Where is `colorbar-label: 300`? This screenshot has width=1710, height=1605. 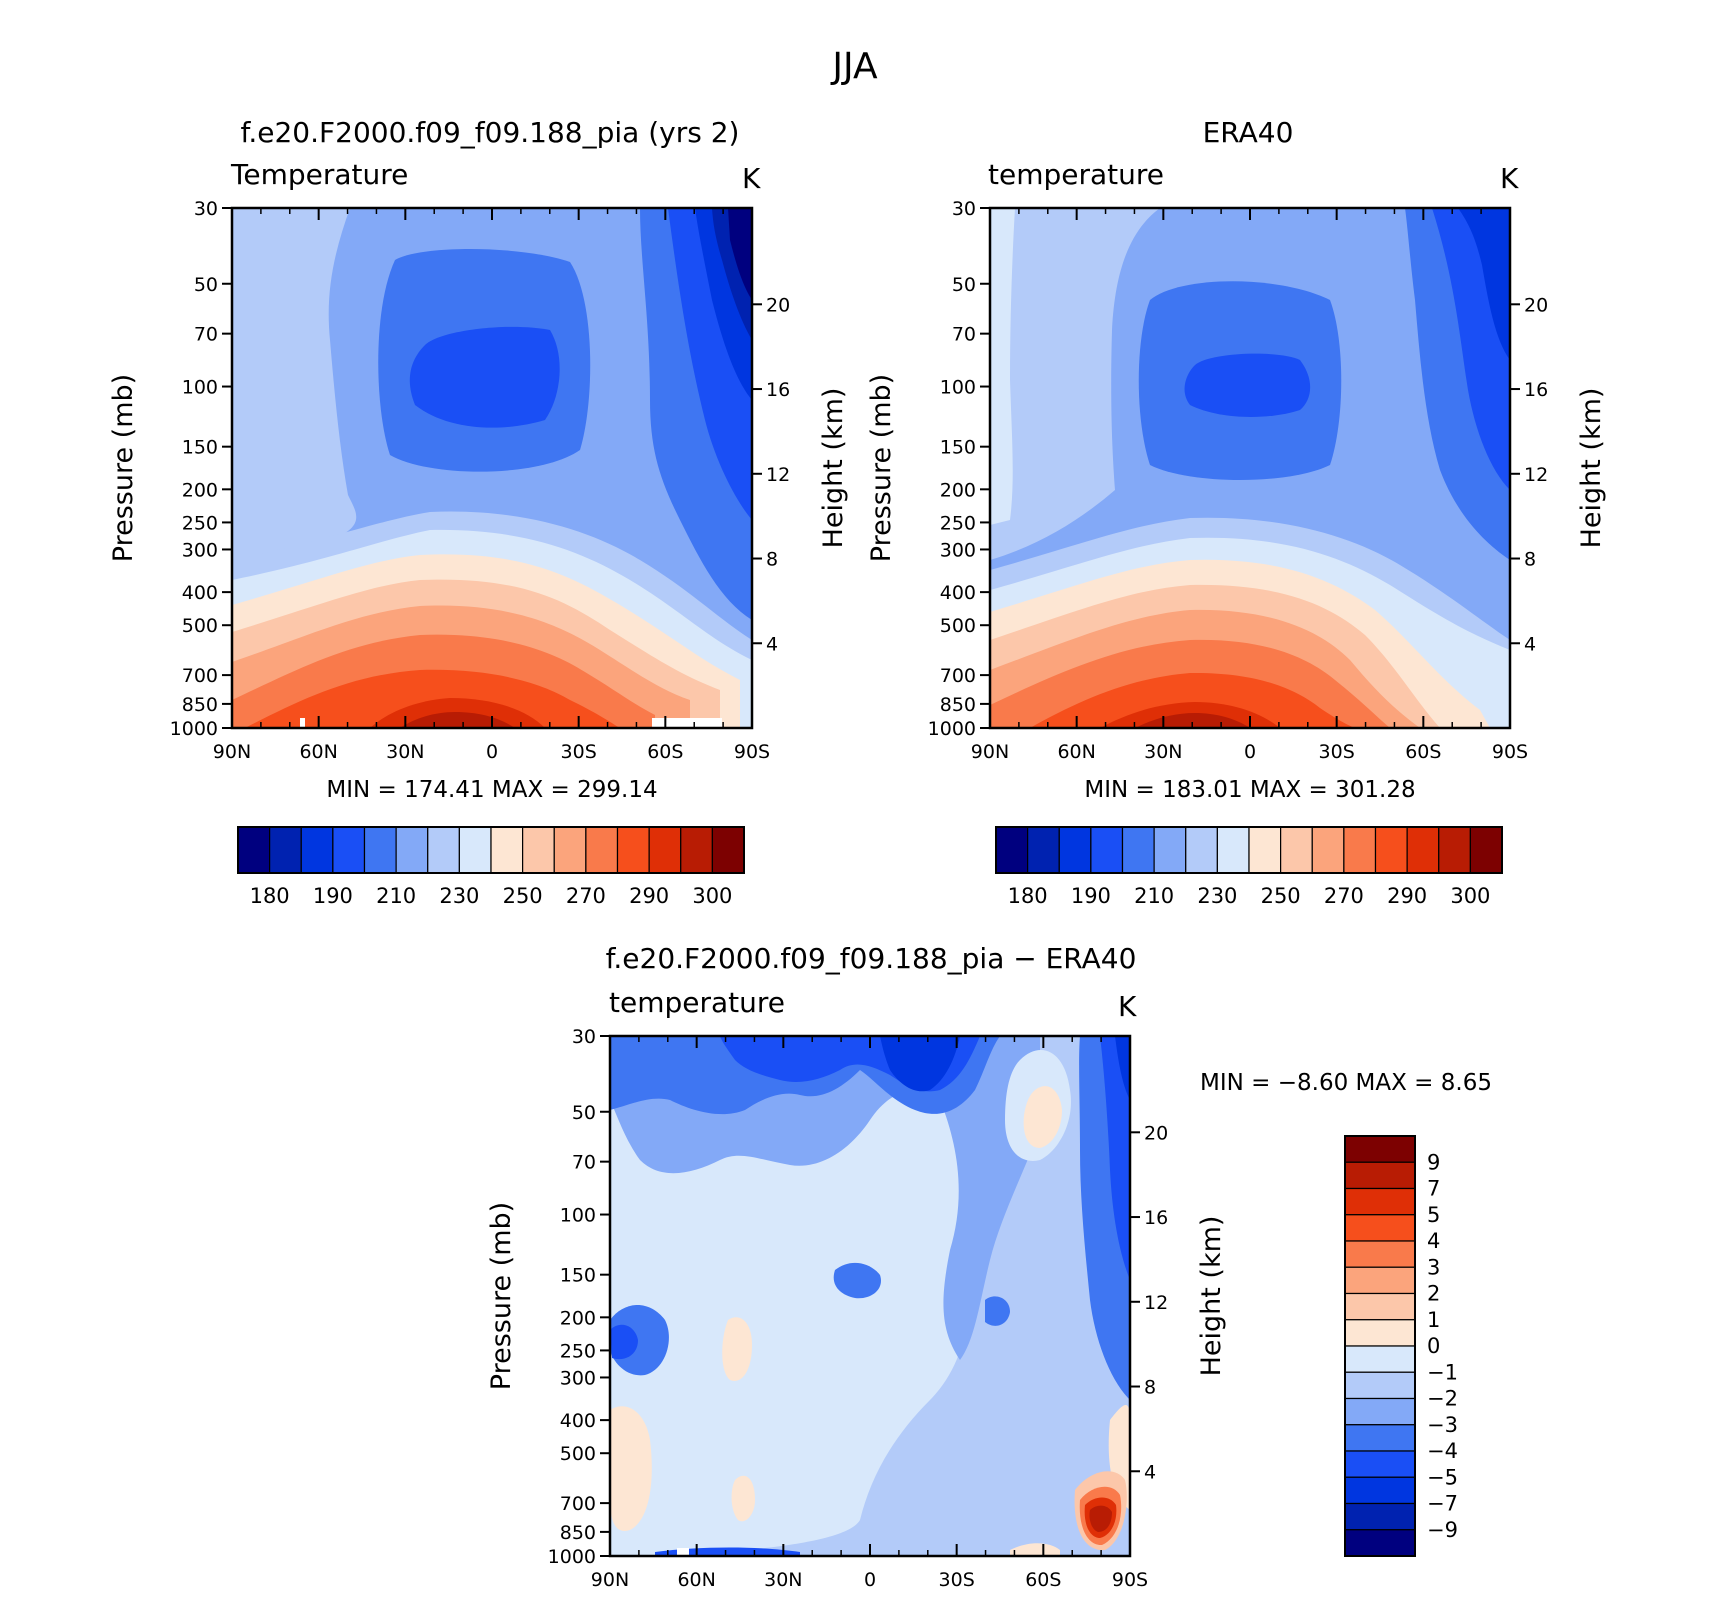 colorbar-label: 300 is located at coordinates (1470, 896).